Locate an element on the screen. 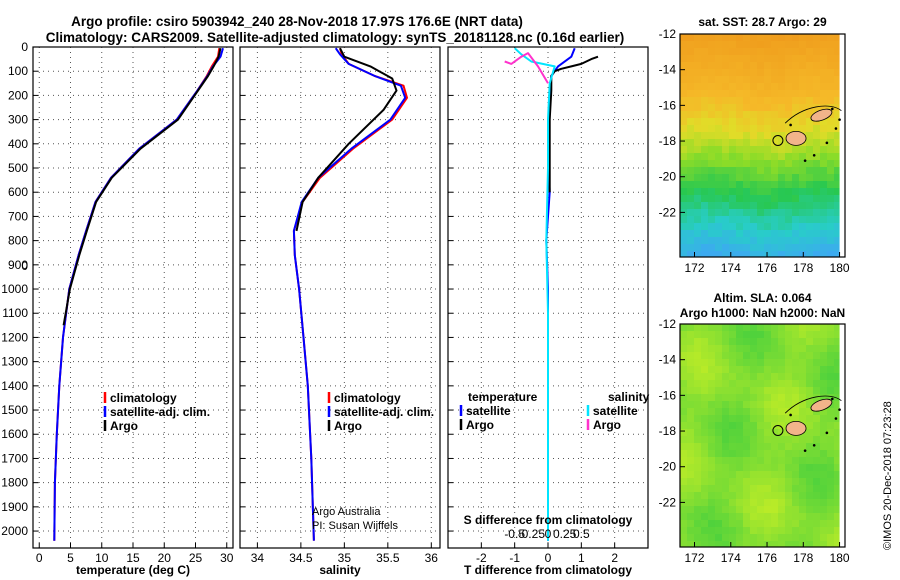 The image size is (900, 580). small-island is located at coordinates (832, 399).